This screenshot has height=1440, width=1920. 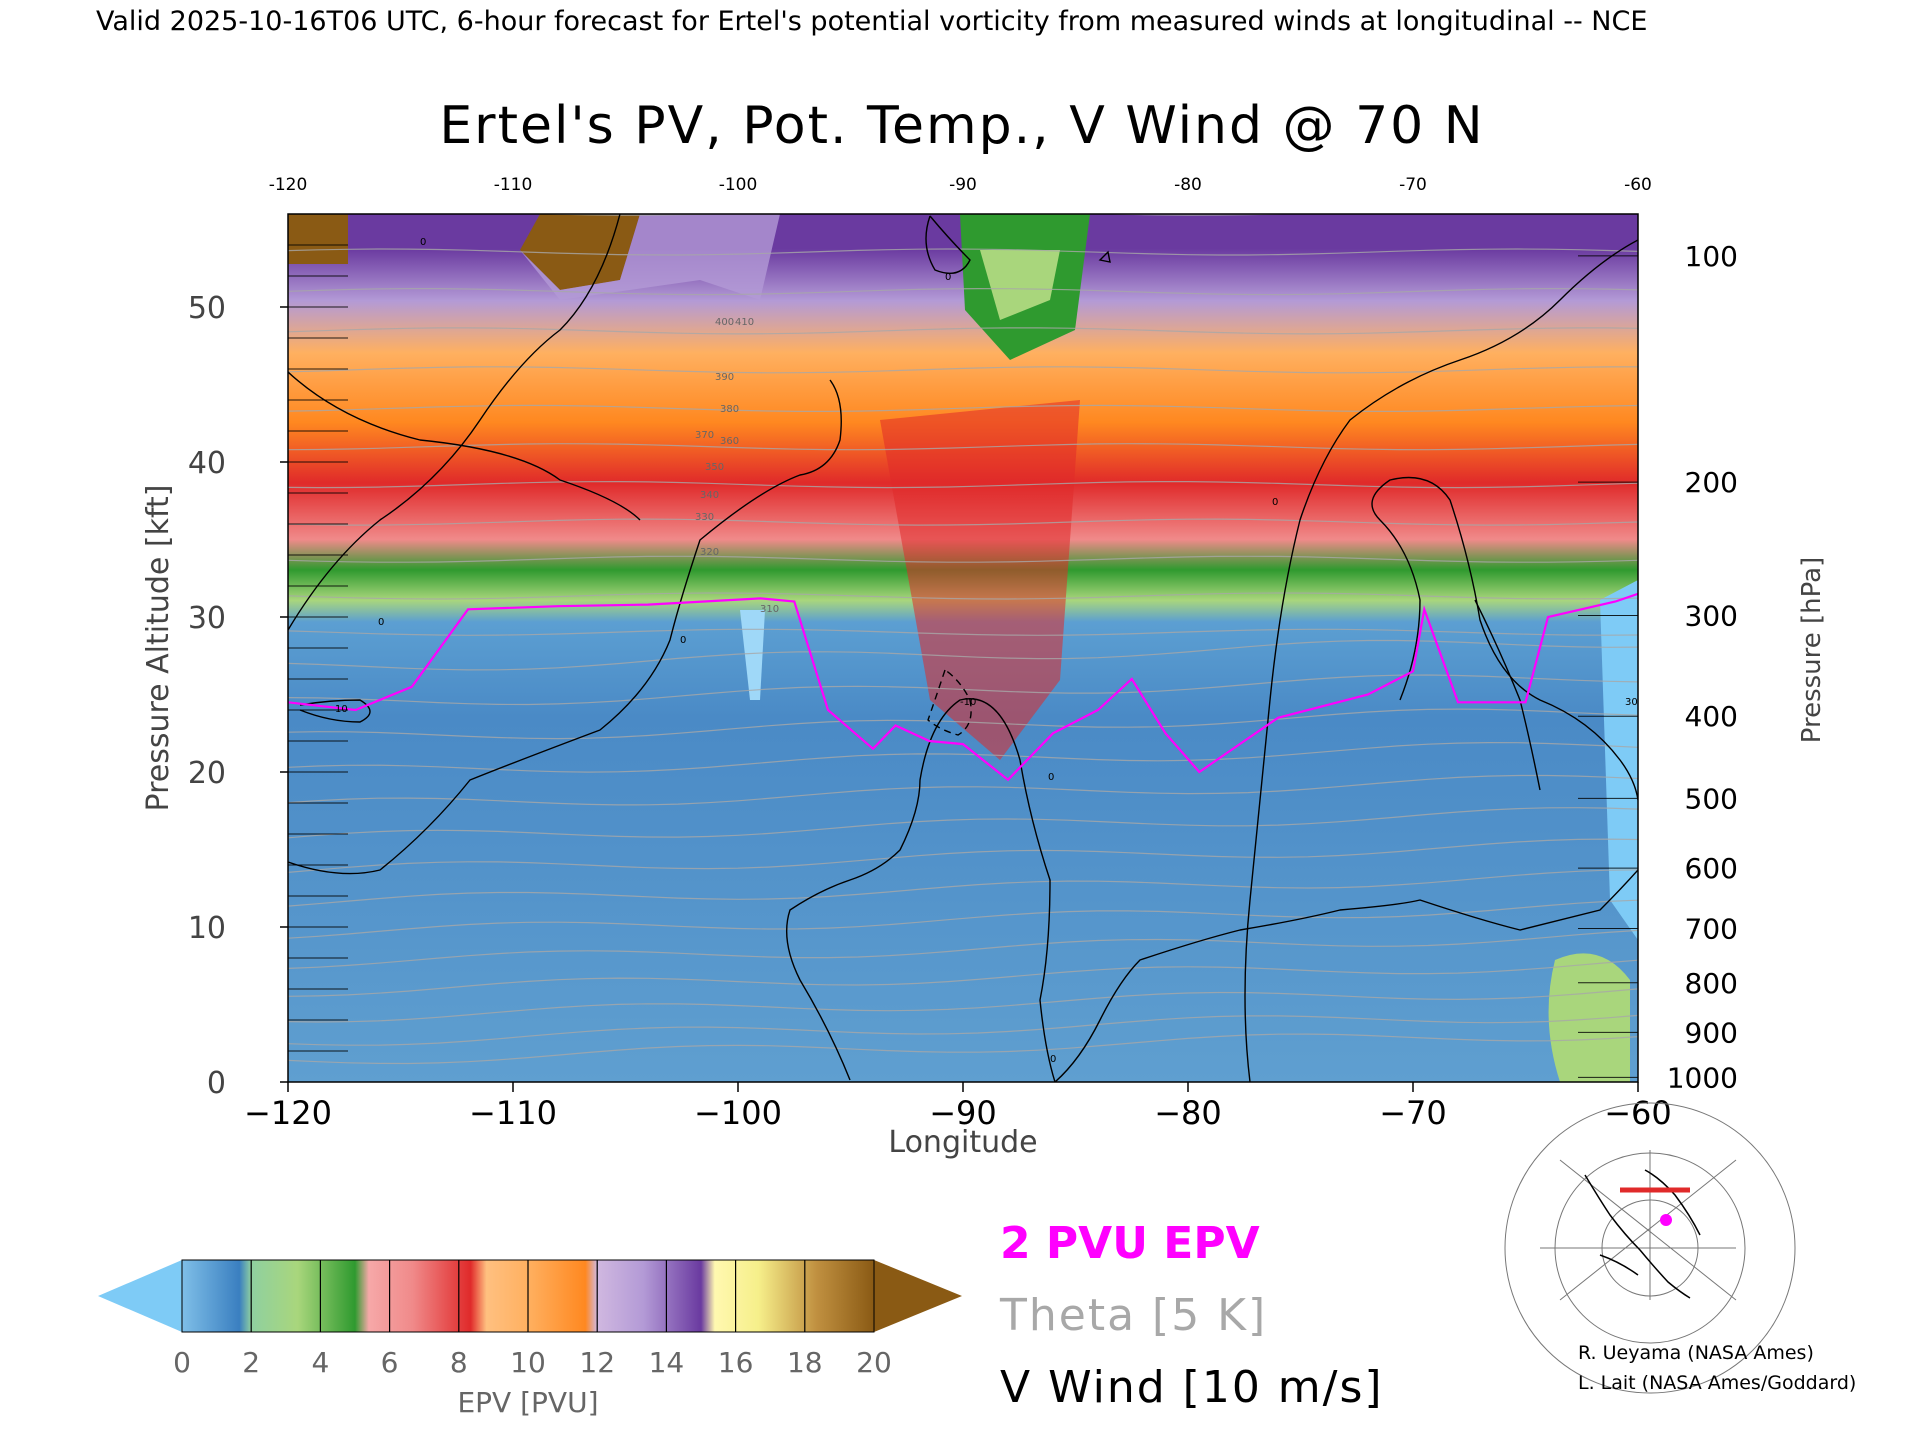 What do you see at coordinates (318, 239) in the screenshot?
I see `epv-high-patch-northwest` at bounding box center [318, 239].